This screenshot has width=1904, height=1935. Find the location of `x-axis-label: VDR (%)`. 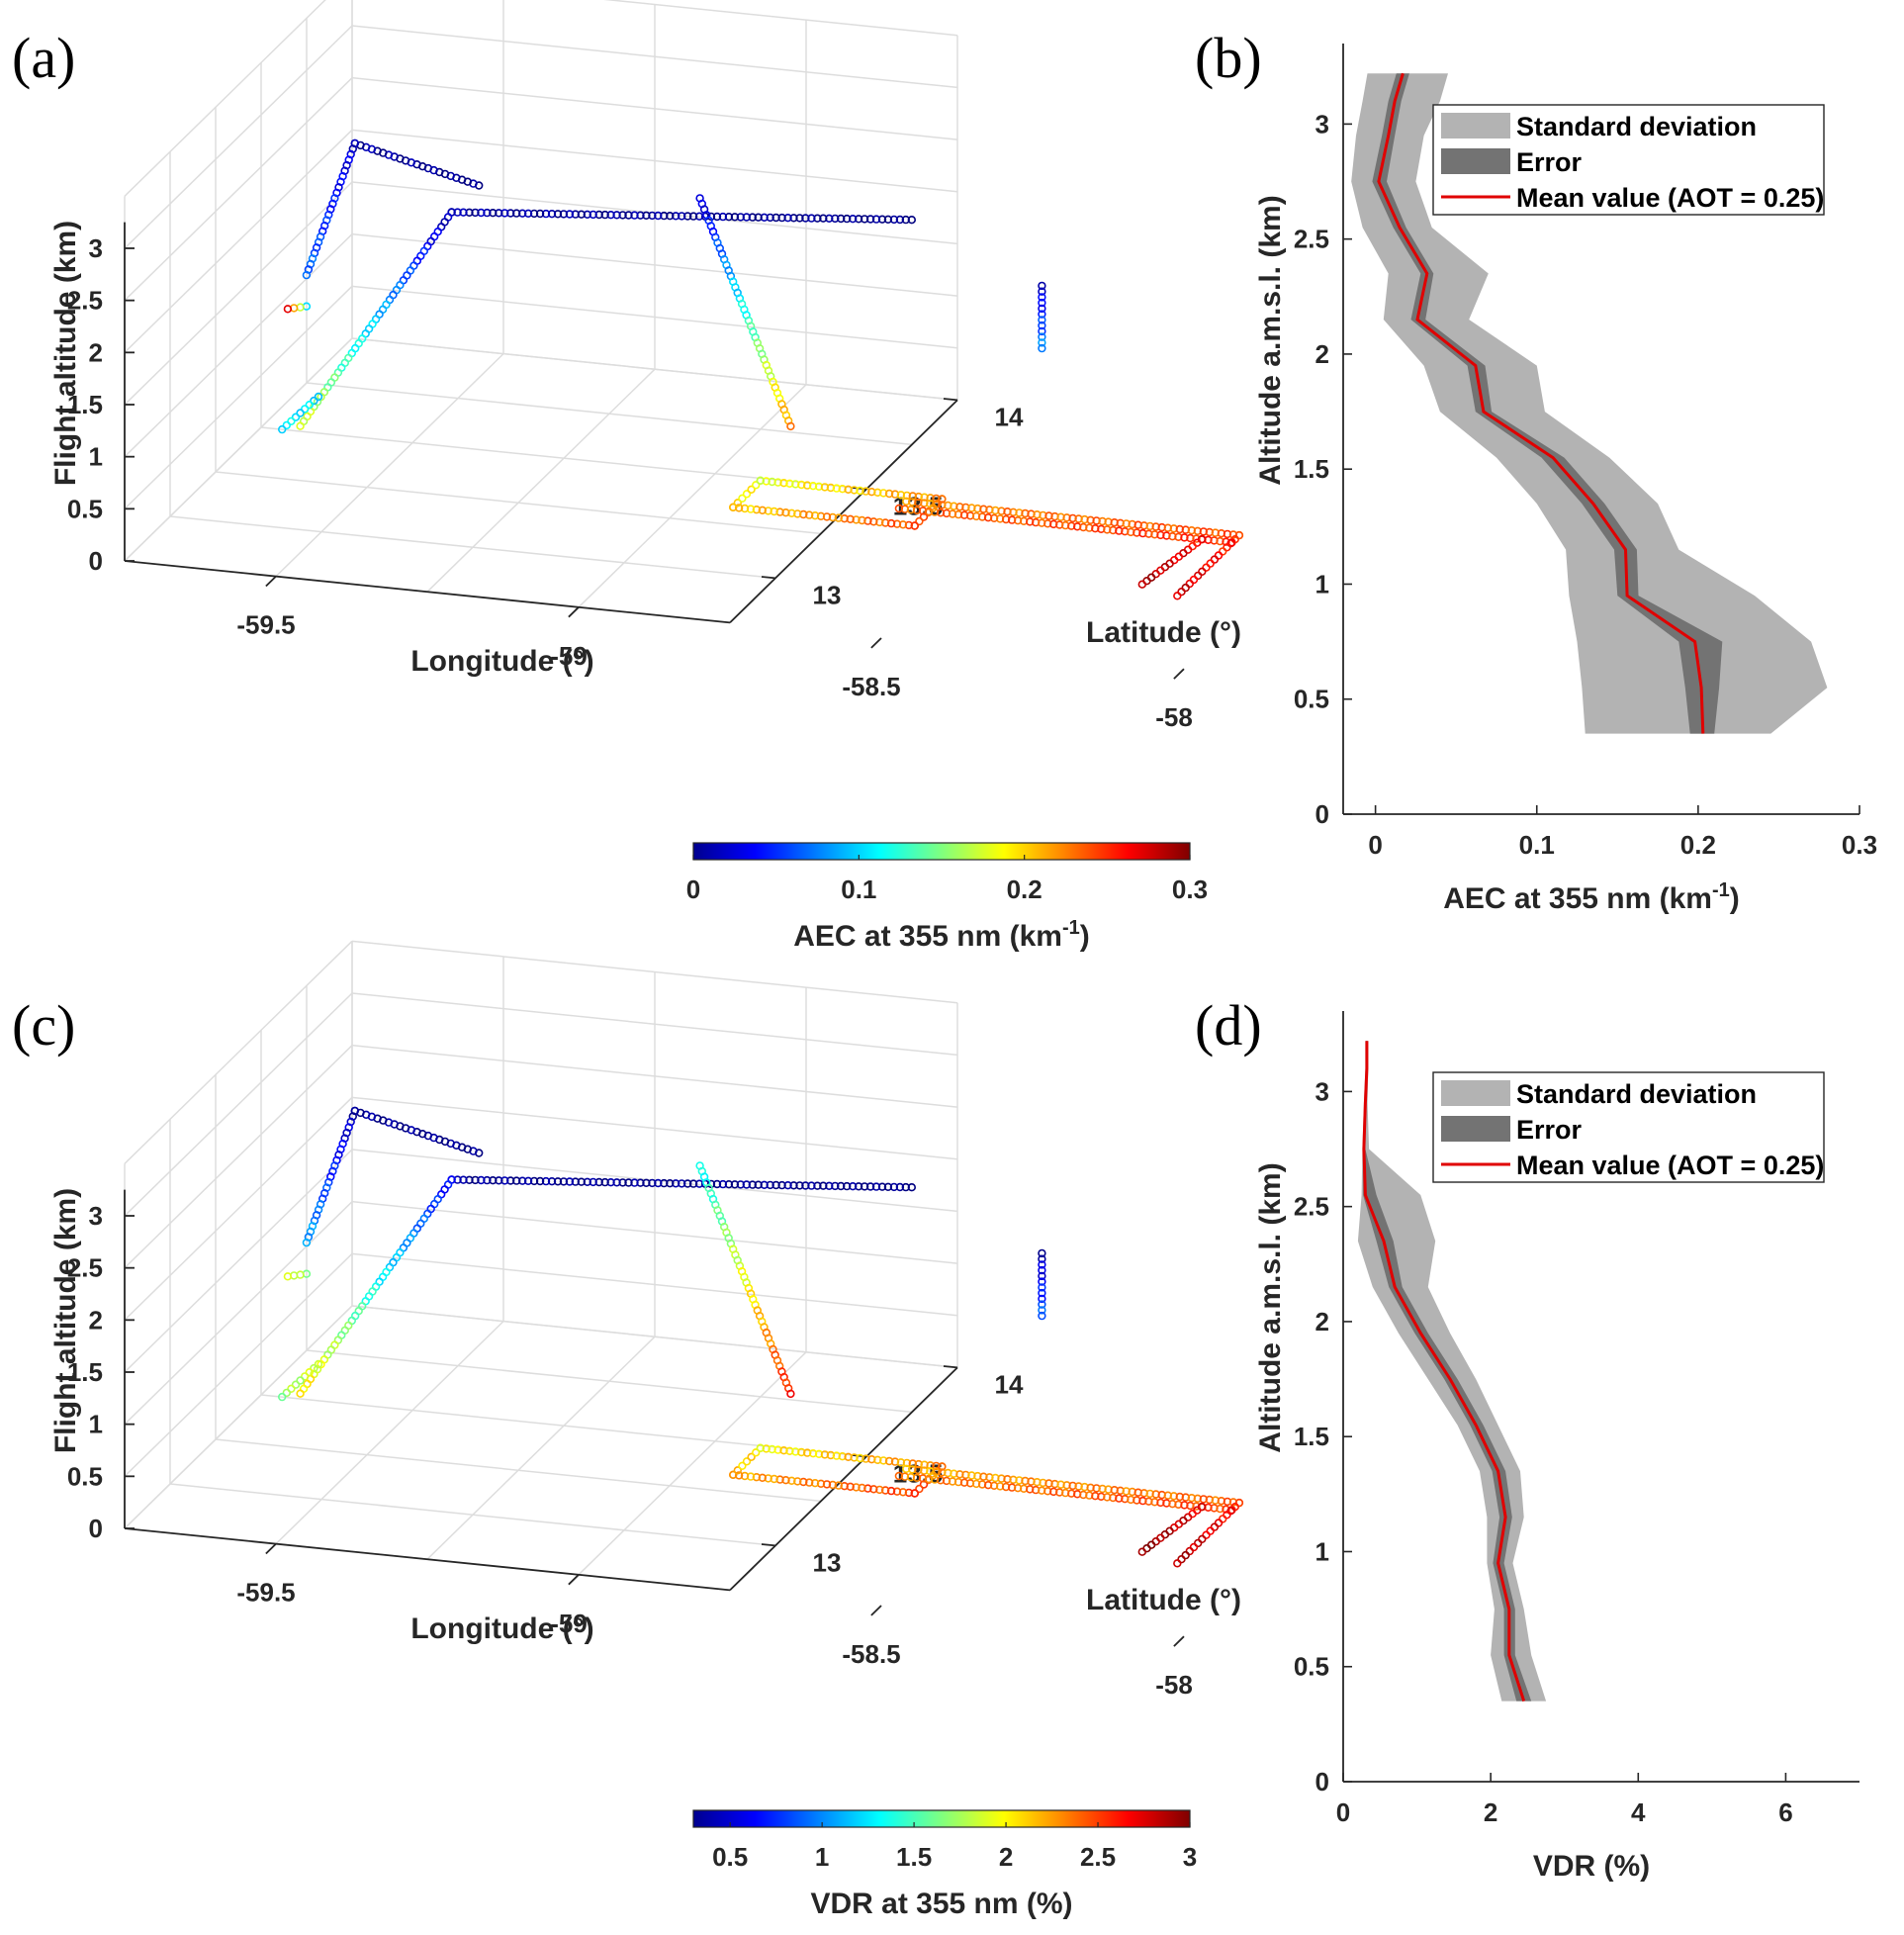

x-axis-label: VDR (%) is located at coordinates (1591, 1866).